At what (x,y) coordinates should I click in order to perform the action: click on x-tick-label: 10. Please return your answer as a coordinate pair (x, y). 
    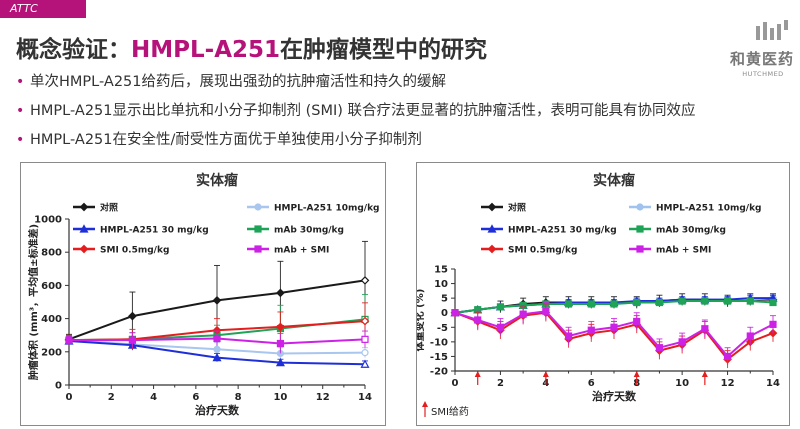
    Looking at the image, I should click on (682, 383).